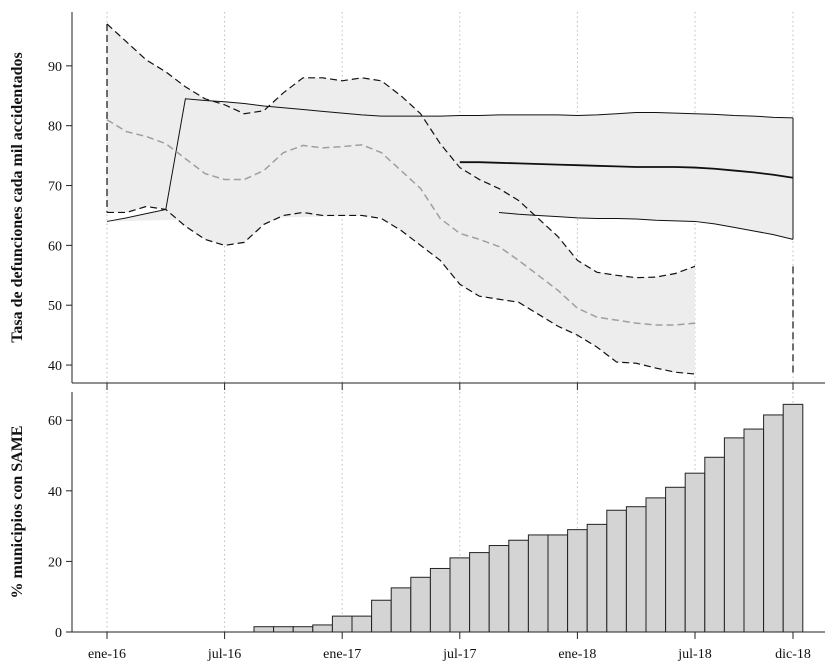 The width and height of the screenshot is (830, 665). Describe the element at coordinates (224, 654) in the screenshot. I see `bottom-x-tick-label-1: jul-16` at that location.